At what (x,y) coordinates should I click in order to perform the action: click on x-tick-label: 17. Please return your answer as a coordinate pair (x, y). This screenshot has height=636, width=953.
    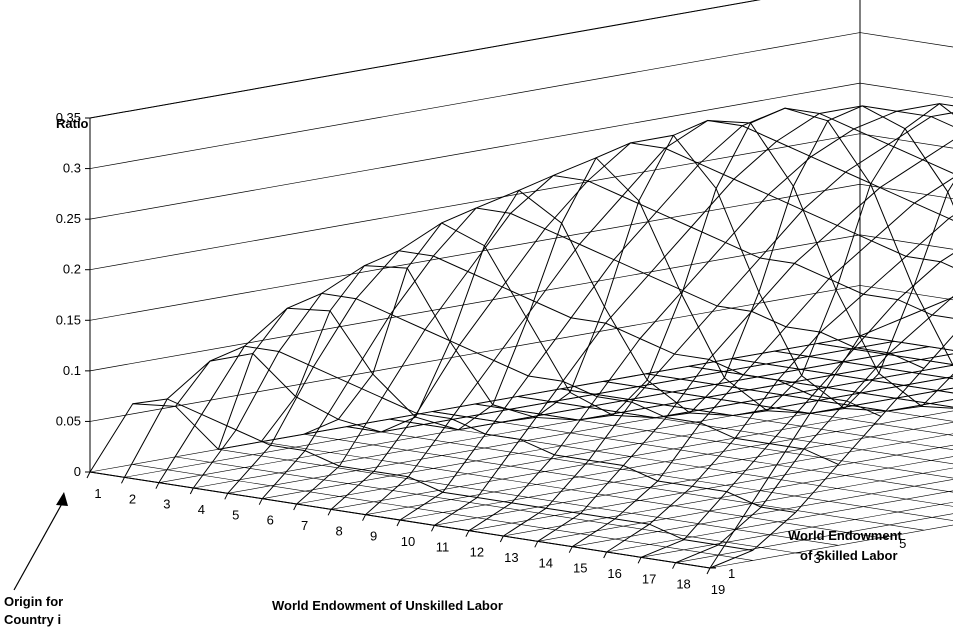
    Looking at the image, I should click on (649, 578).